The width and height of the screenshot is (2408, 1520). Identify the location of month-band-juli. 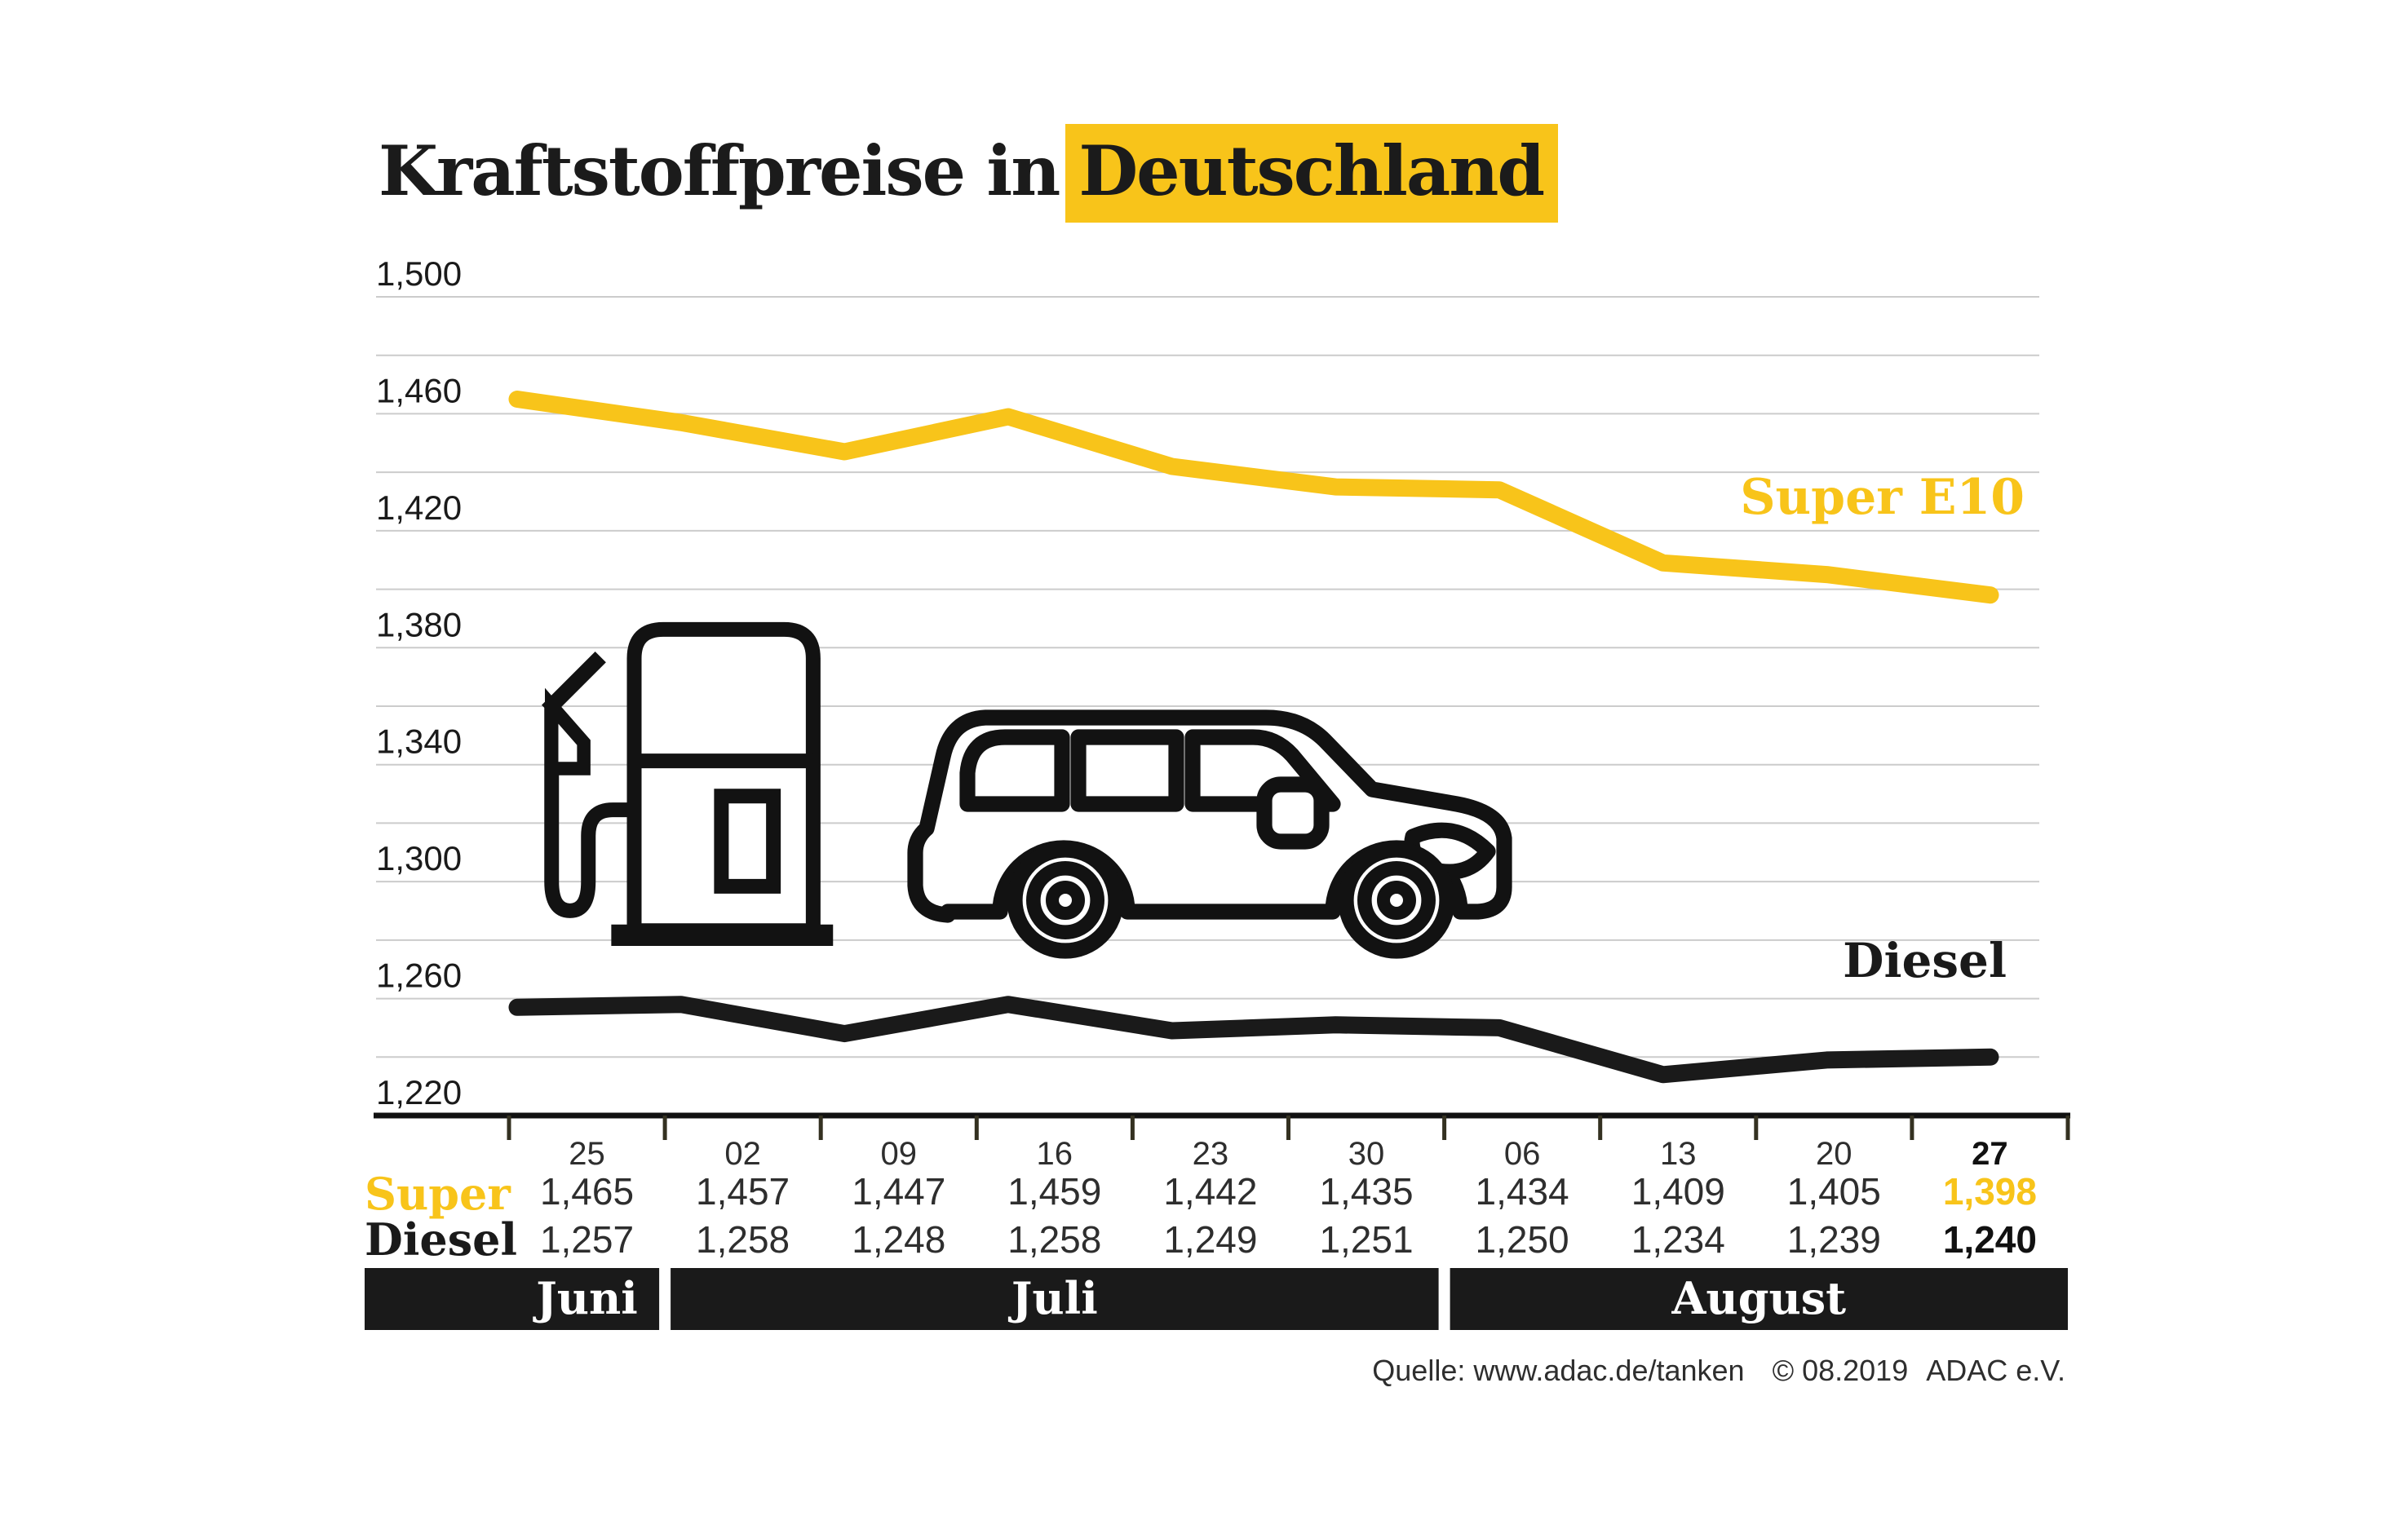
(1055, 1299).